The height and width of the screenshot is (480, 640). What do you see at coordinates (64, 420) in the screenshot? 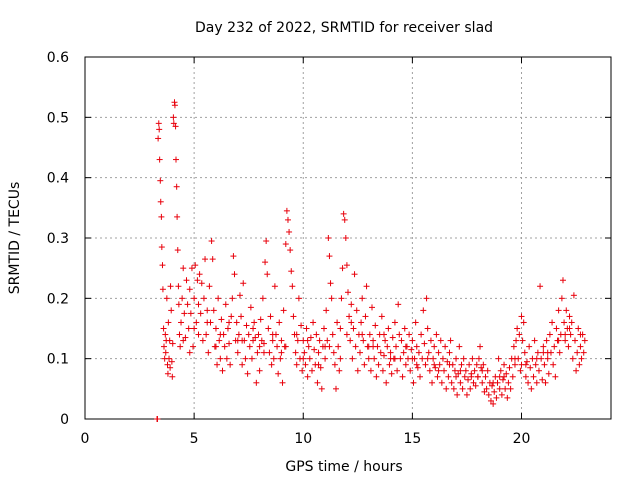
I see `y-tick-label: 0` at bounding box center [64, 420].